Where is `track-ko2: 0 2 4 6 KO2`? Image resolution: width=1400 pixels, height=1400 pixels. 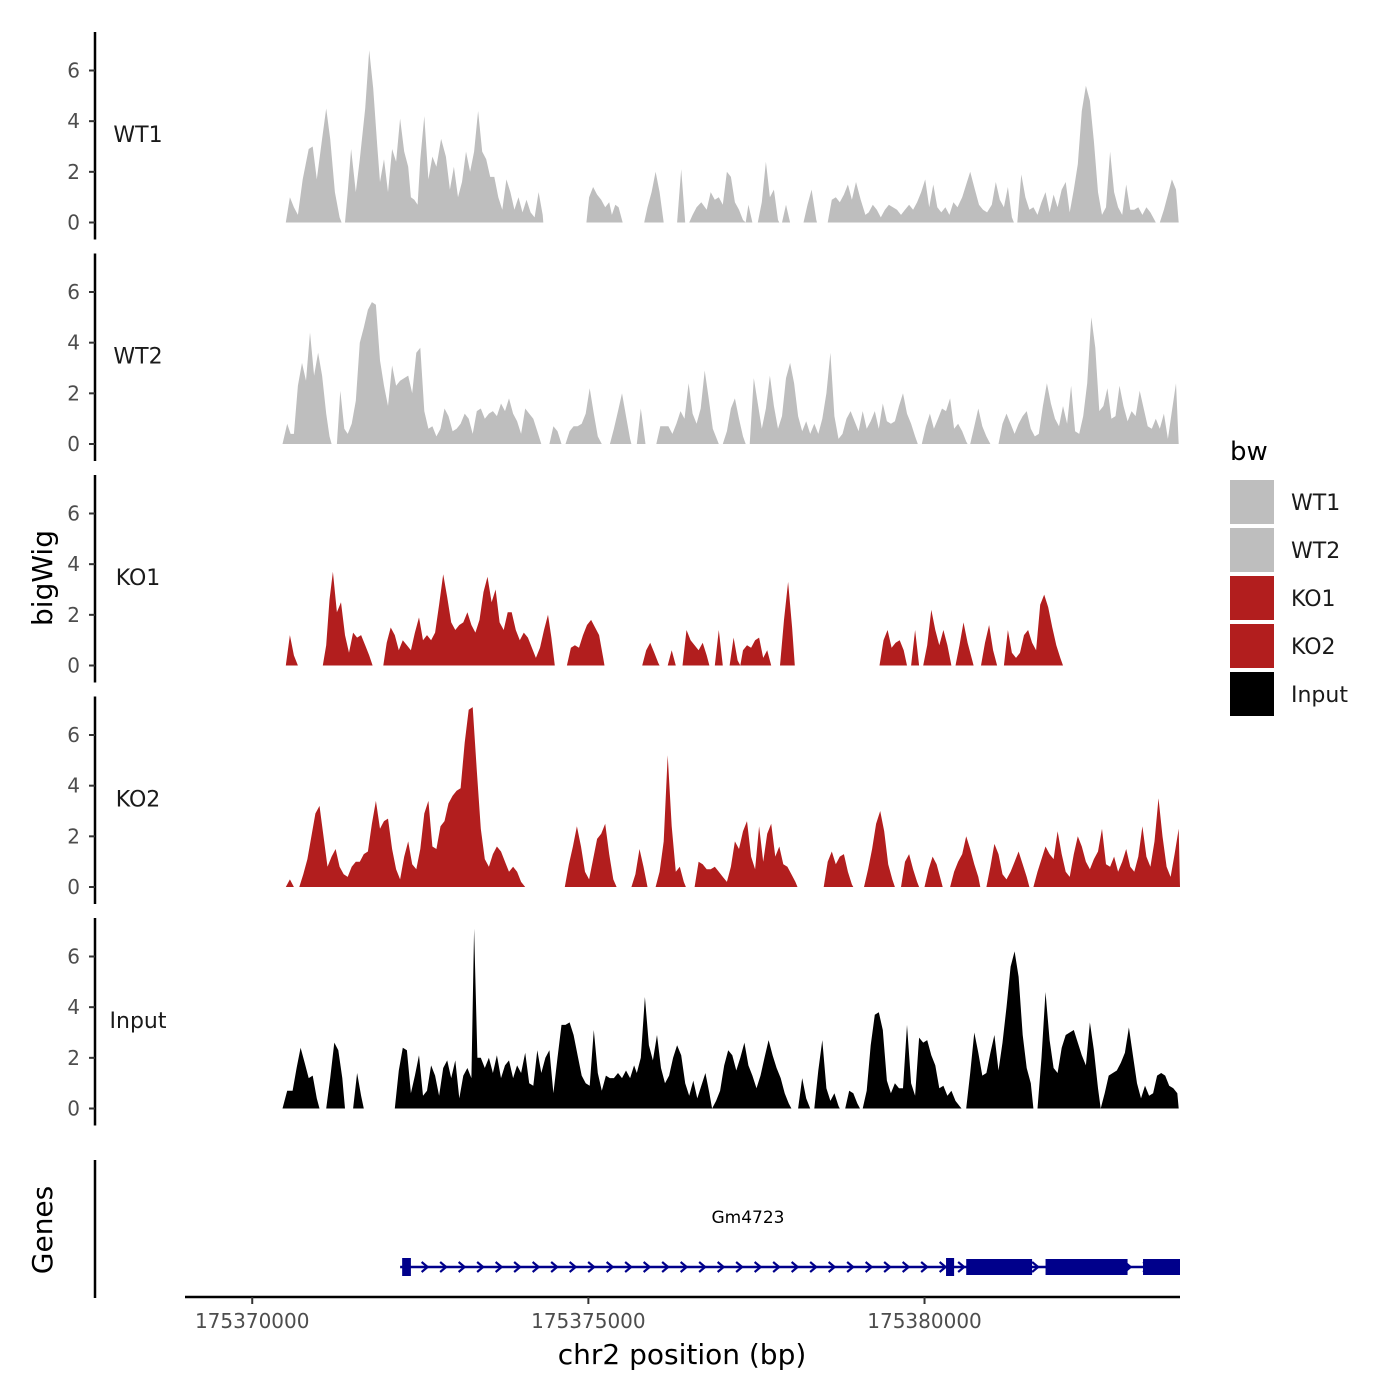
track-ko2: 0 2 4 6 KO2 is located at coordinates (623, 800).